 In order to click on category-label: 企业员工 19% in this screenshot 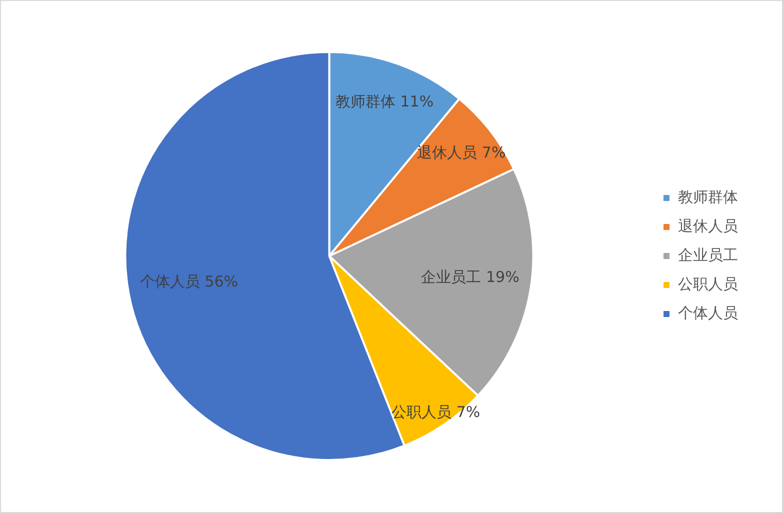, I will do `click(470, 277)`.